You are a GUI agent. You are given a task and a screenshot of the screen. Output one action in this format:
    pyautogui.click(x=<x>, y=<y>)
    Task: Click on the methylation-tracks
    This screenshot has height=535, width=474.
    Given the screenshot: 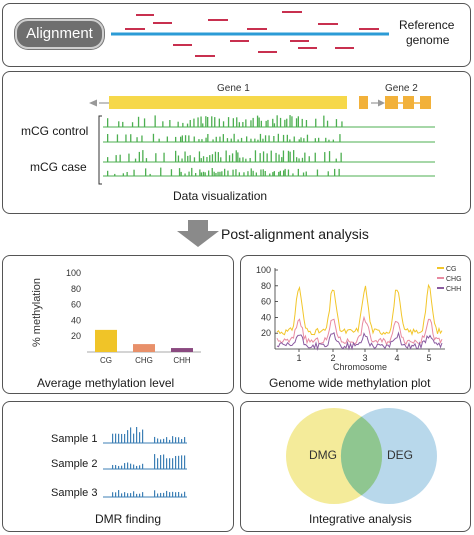 What is the action you would take?
    pyautogui.click(x=269, y=146)
    